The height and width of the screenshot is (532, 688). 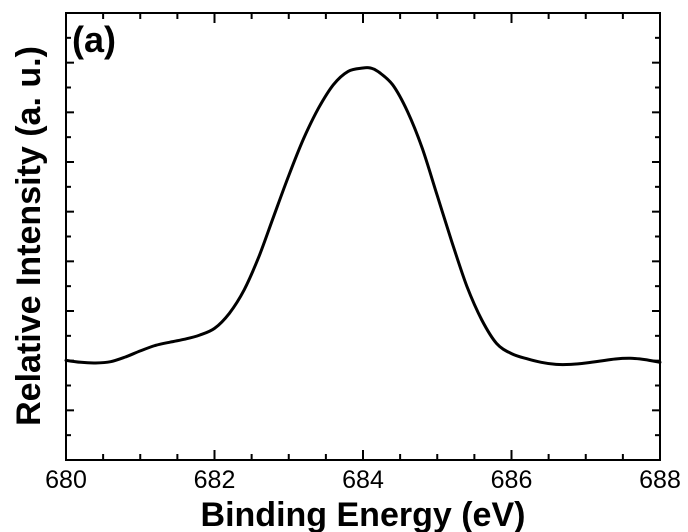 What do you see at coordinates (94, 39) in the screenshot?
I see `panel-label: (a)` at bounding box center [94, 39].